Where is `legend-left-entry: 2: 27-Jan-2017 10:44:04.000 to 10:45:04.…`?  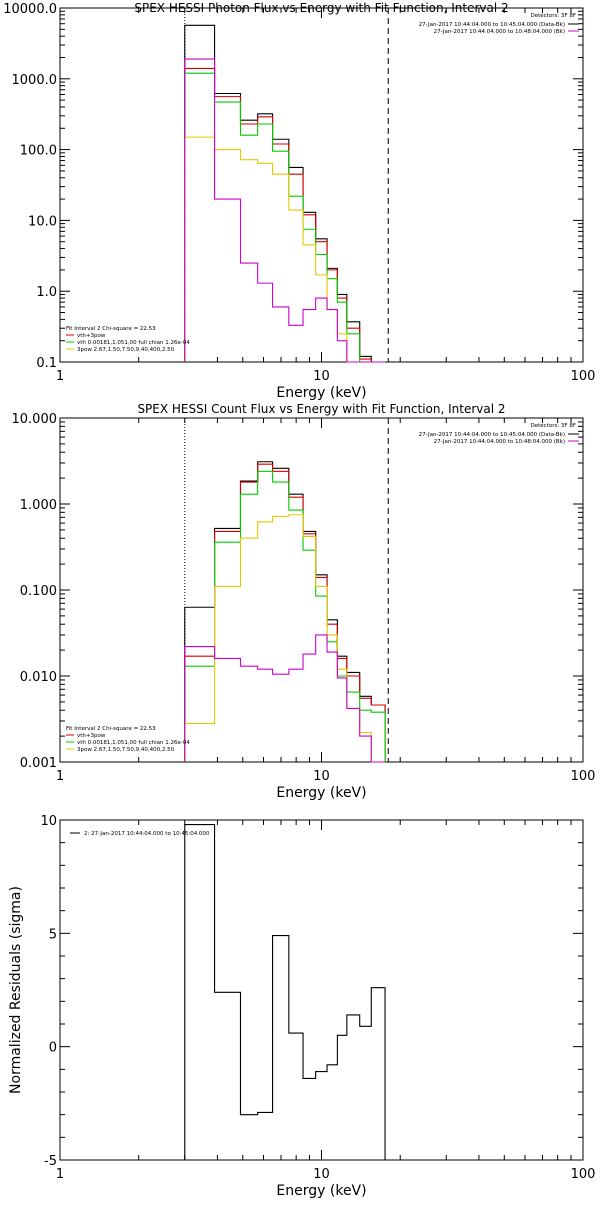
legend-left-entry: 2: 27-Jan-2017 10:44:04.000 to 10:45:04.… is located at coordinates (147, 834).